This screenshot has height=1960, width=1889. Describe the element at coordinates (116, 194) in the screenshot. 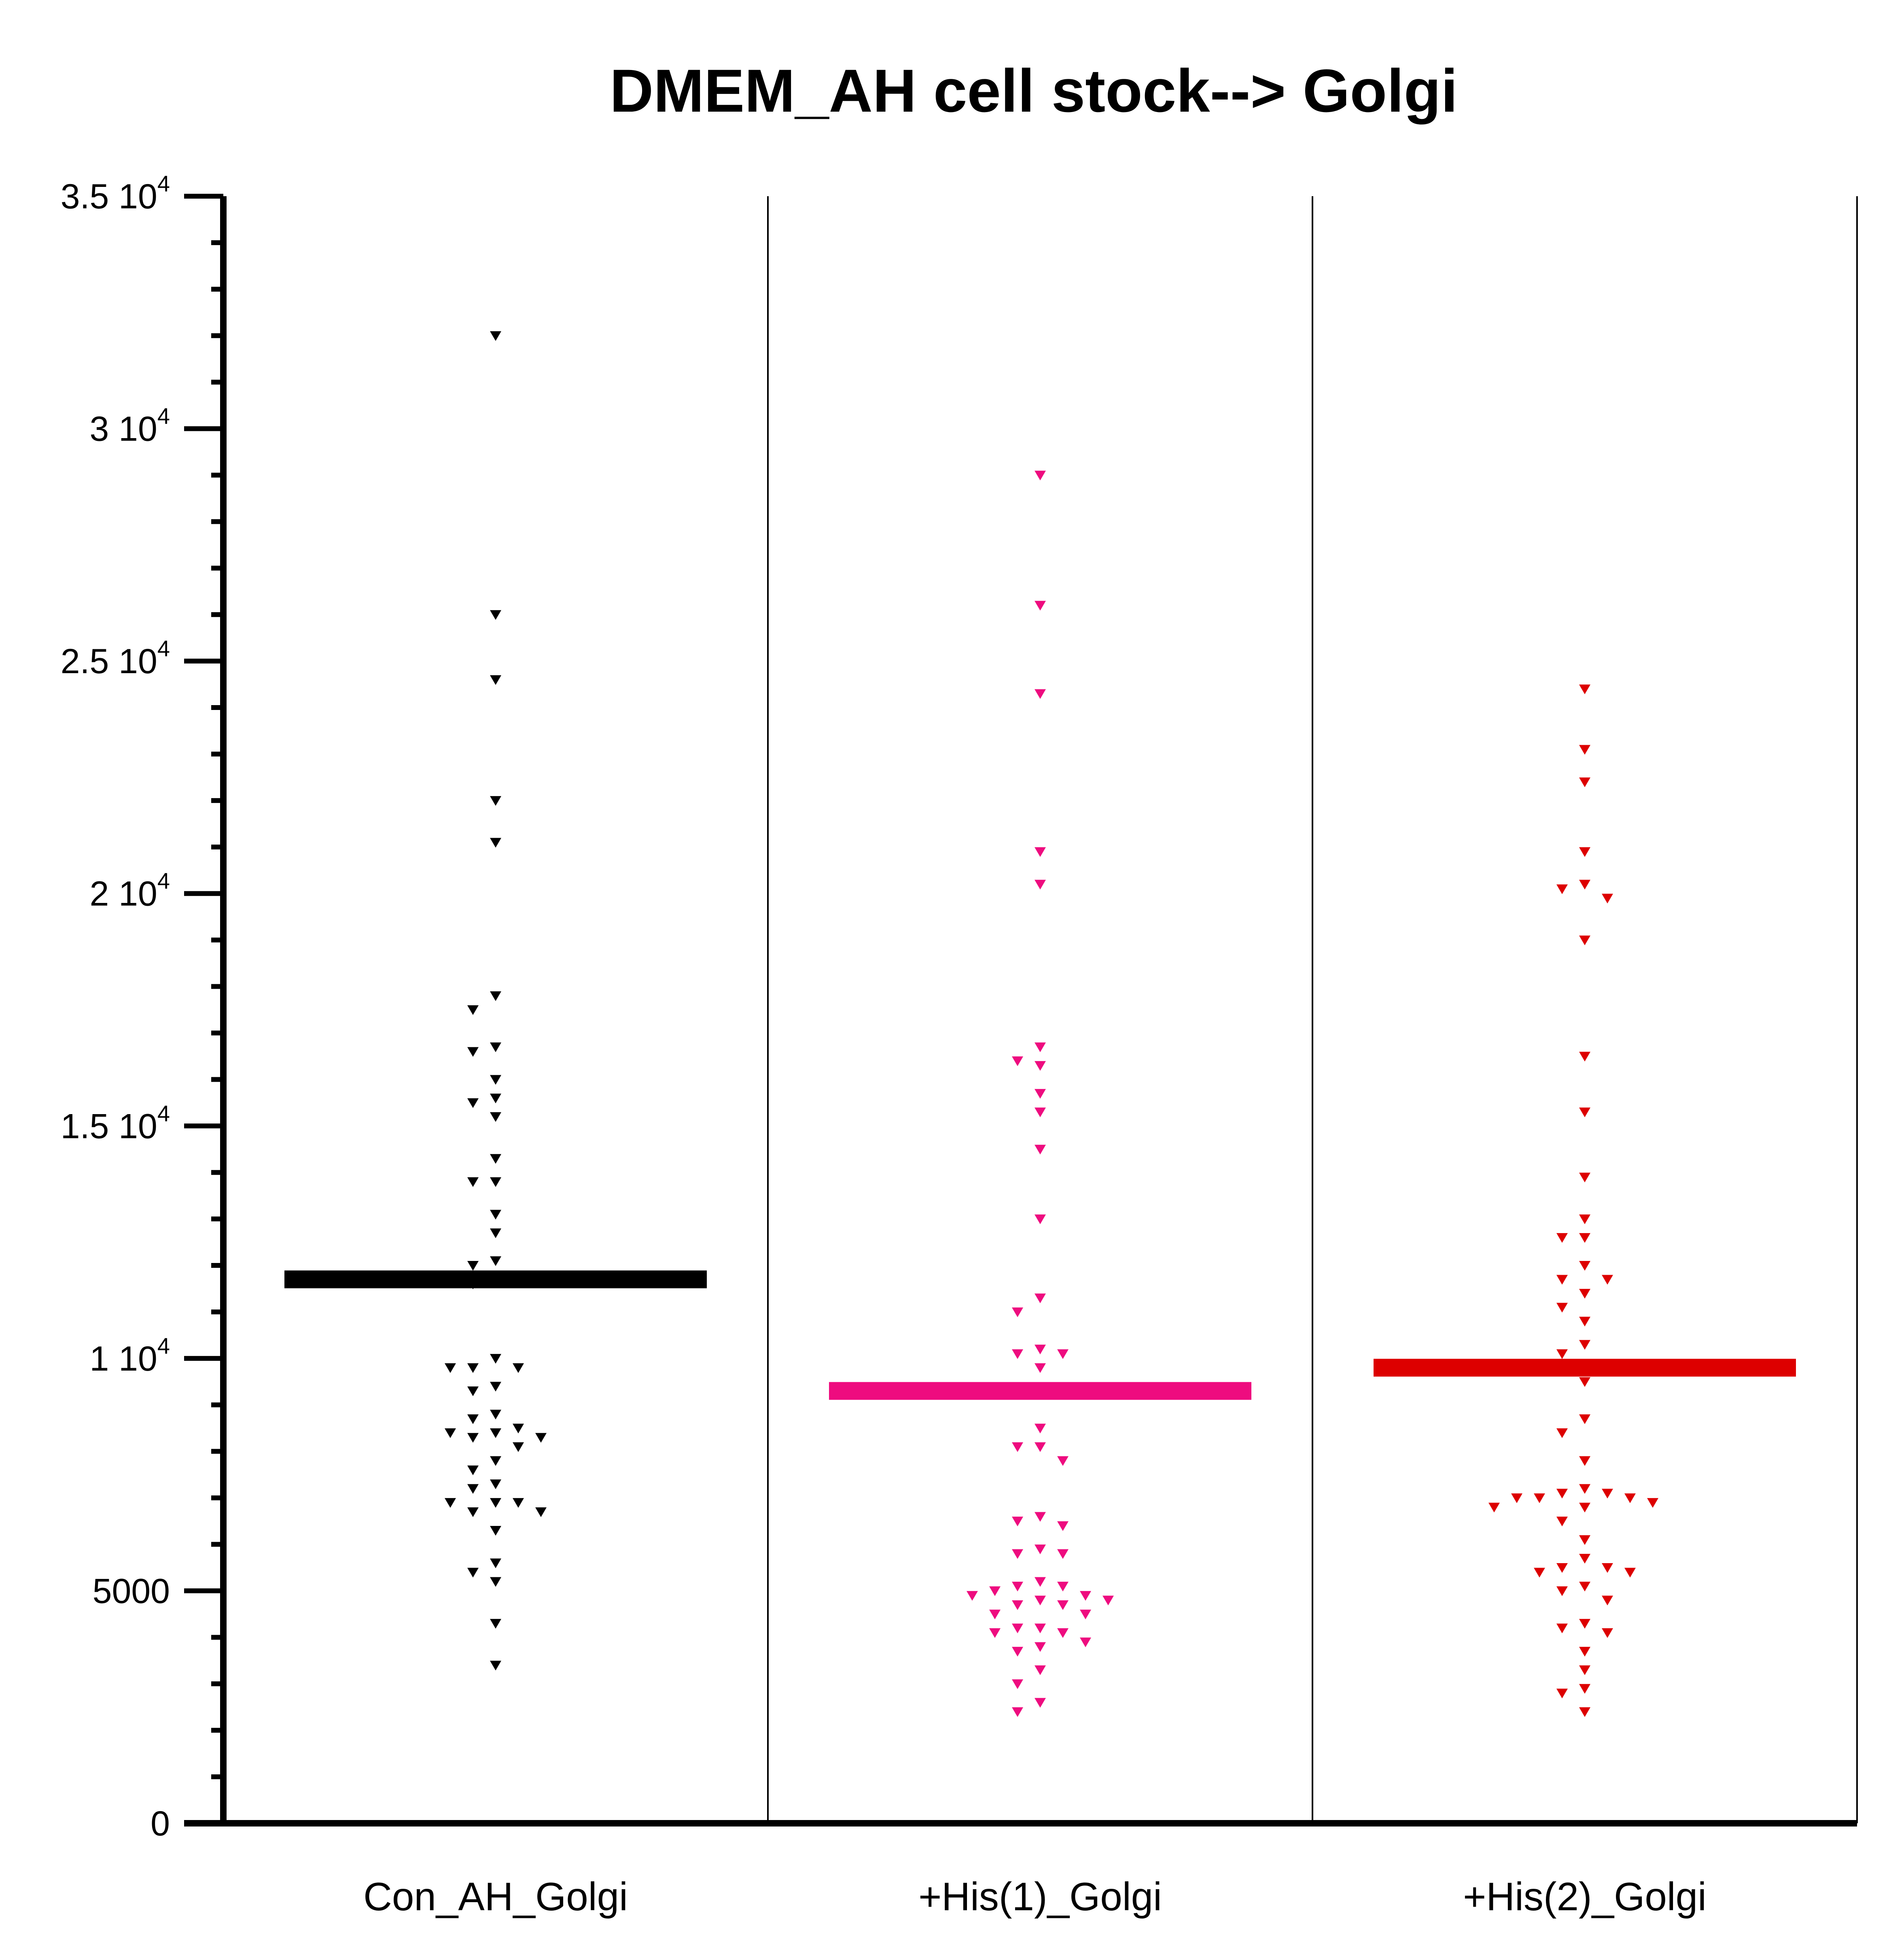

I see `y-tick-label: 3.5 104` at that location.